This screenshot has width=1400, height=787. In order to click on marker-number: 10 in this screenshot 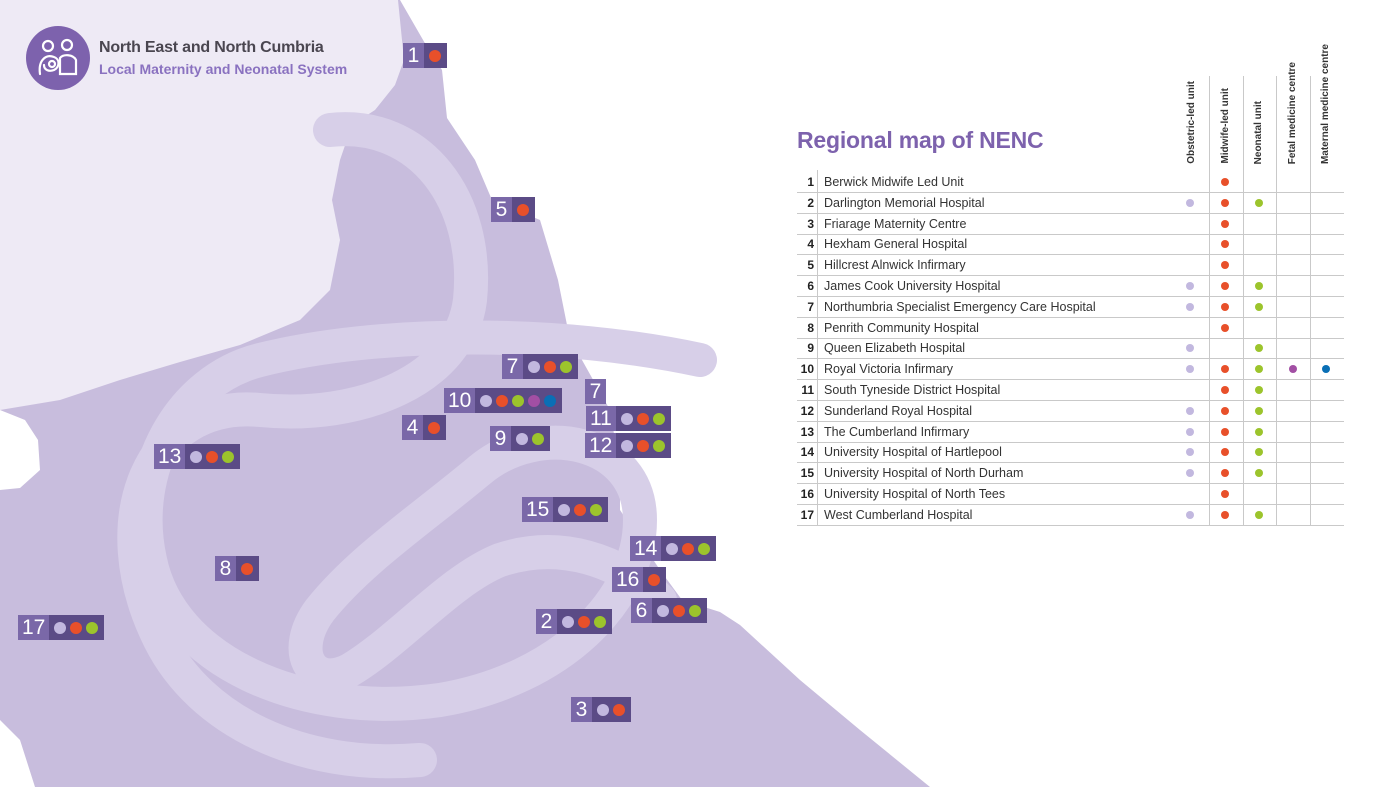, I will do `click(460, 400)`.